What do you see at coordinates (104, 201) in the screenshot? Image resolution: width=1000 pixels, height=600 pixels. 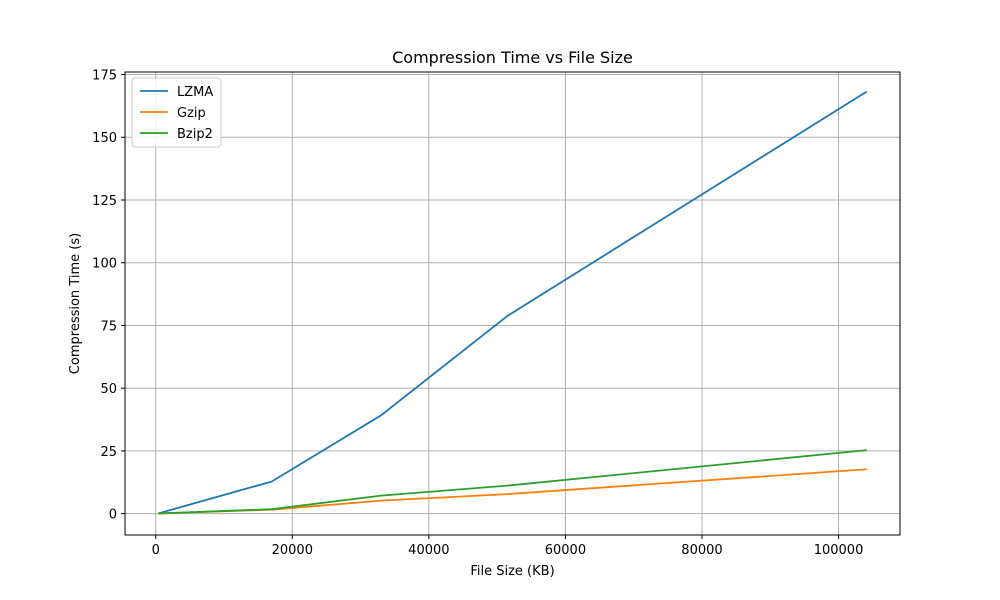 I see `y-tick-label: 125` at bounding box center [104, 201].